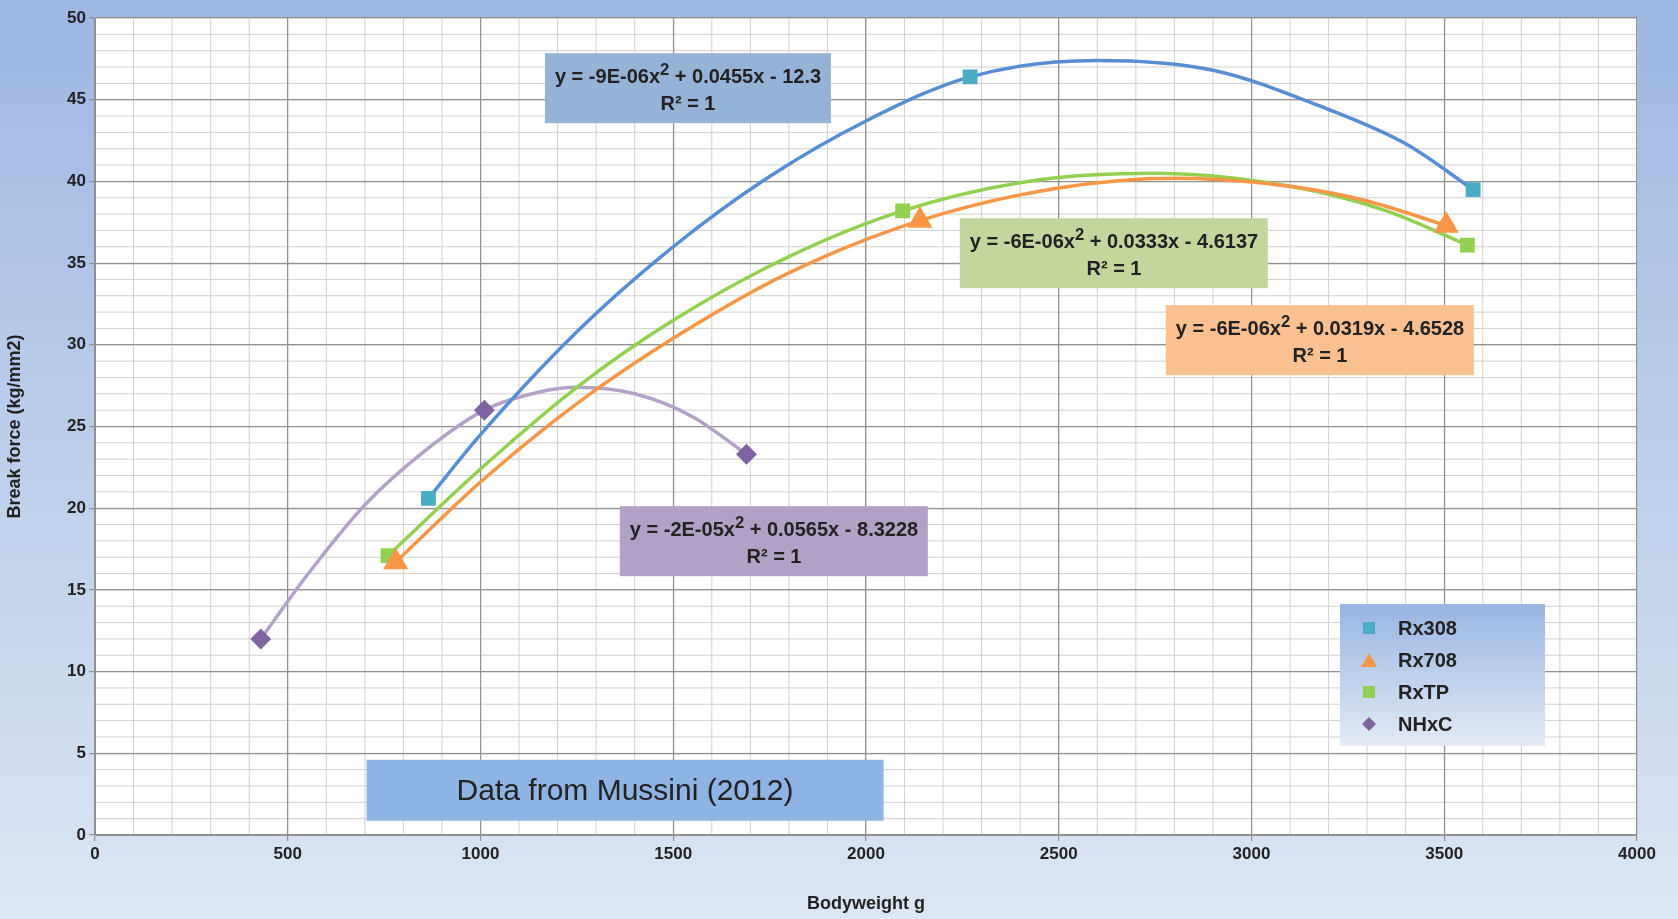 The image size is (1678, 919). What do you see at coordinates (625, 790) in the screenshot?
I see `note-box: Data from Mussini (2012)` at bounding box center [625, 790].